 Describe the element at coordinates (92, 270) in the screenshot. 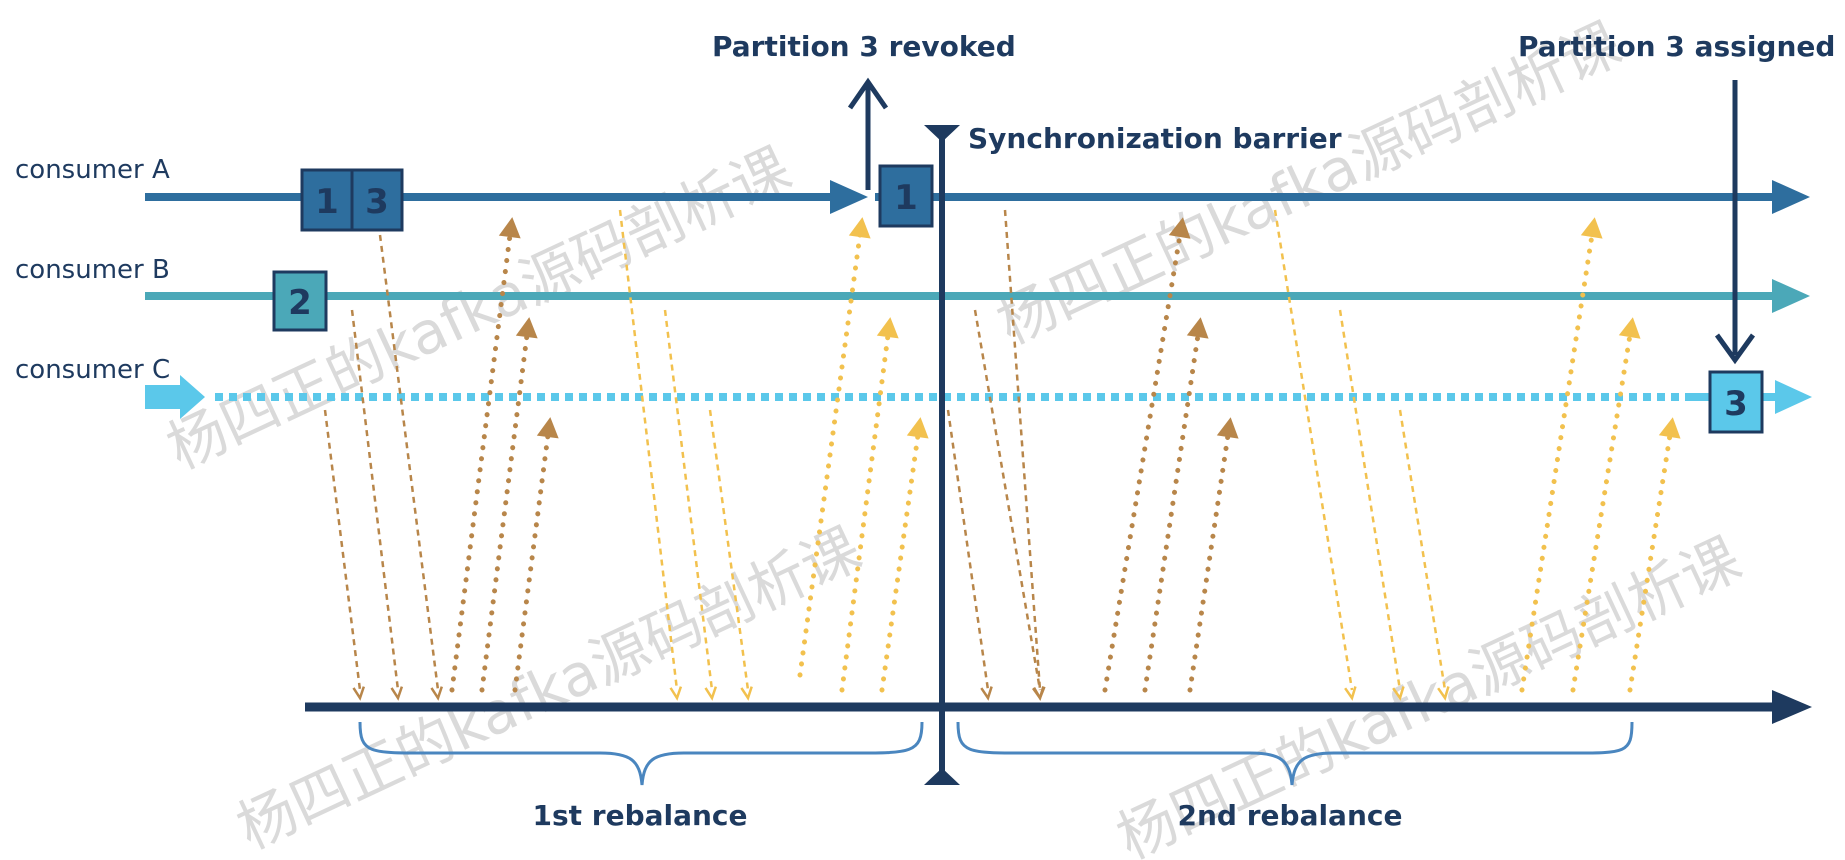

I see `consumer-b-label: consumer B` at that location.